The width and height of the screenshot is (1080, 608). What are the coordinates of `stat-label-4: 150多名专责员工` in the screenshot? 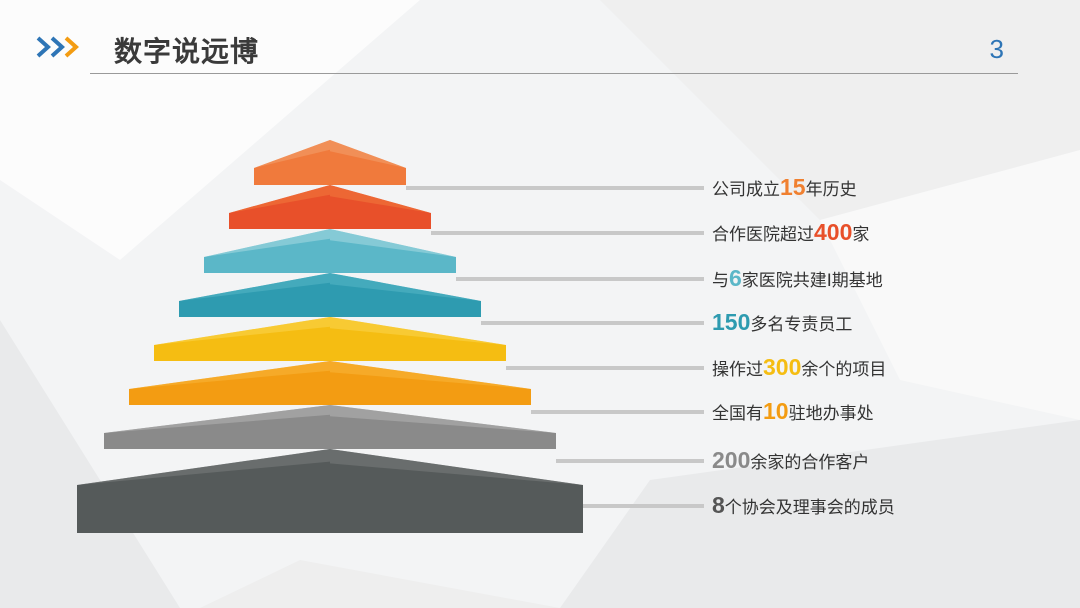 It's located at (782, 322).